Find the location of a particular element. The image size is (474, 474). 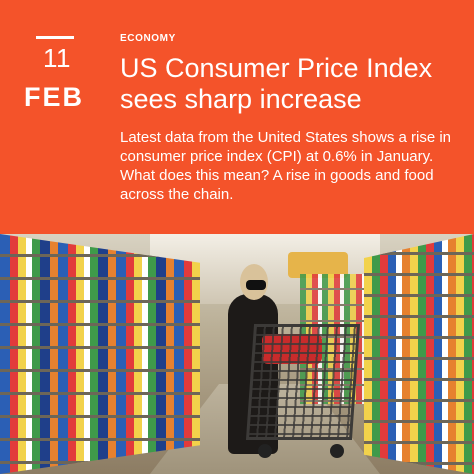

date-day: 11 is located at coordinates (57, 58).